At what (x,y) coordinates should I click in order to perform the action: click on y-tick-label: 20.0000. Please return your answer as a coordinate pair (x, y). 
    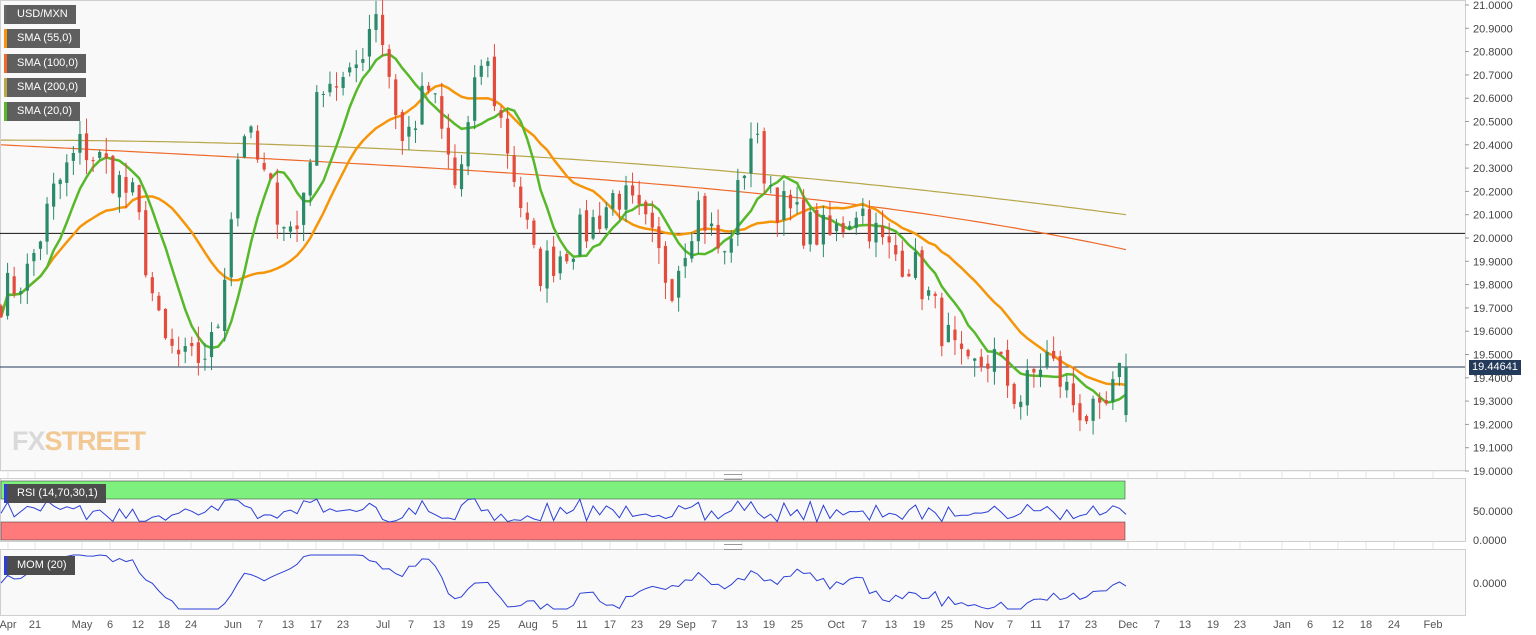
    Looking at the image, I should click on (1493, 239).